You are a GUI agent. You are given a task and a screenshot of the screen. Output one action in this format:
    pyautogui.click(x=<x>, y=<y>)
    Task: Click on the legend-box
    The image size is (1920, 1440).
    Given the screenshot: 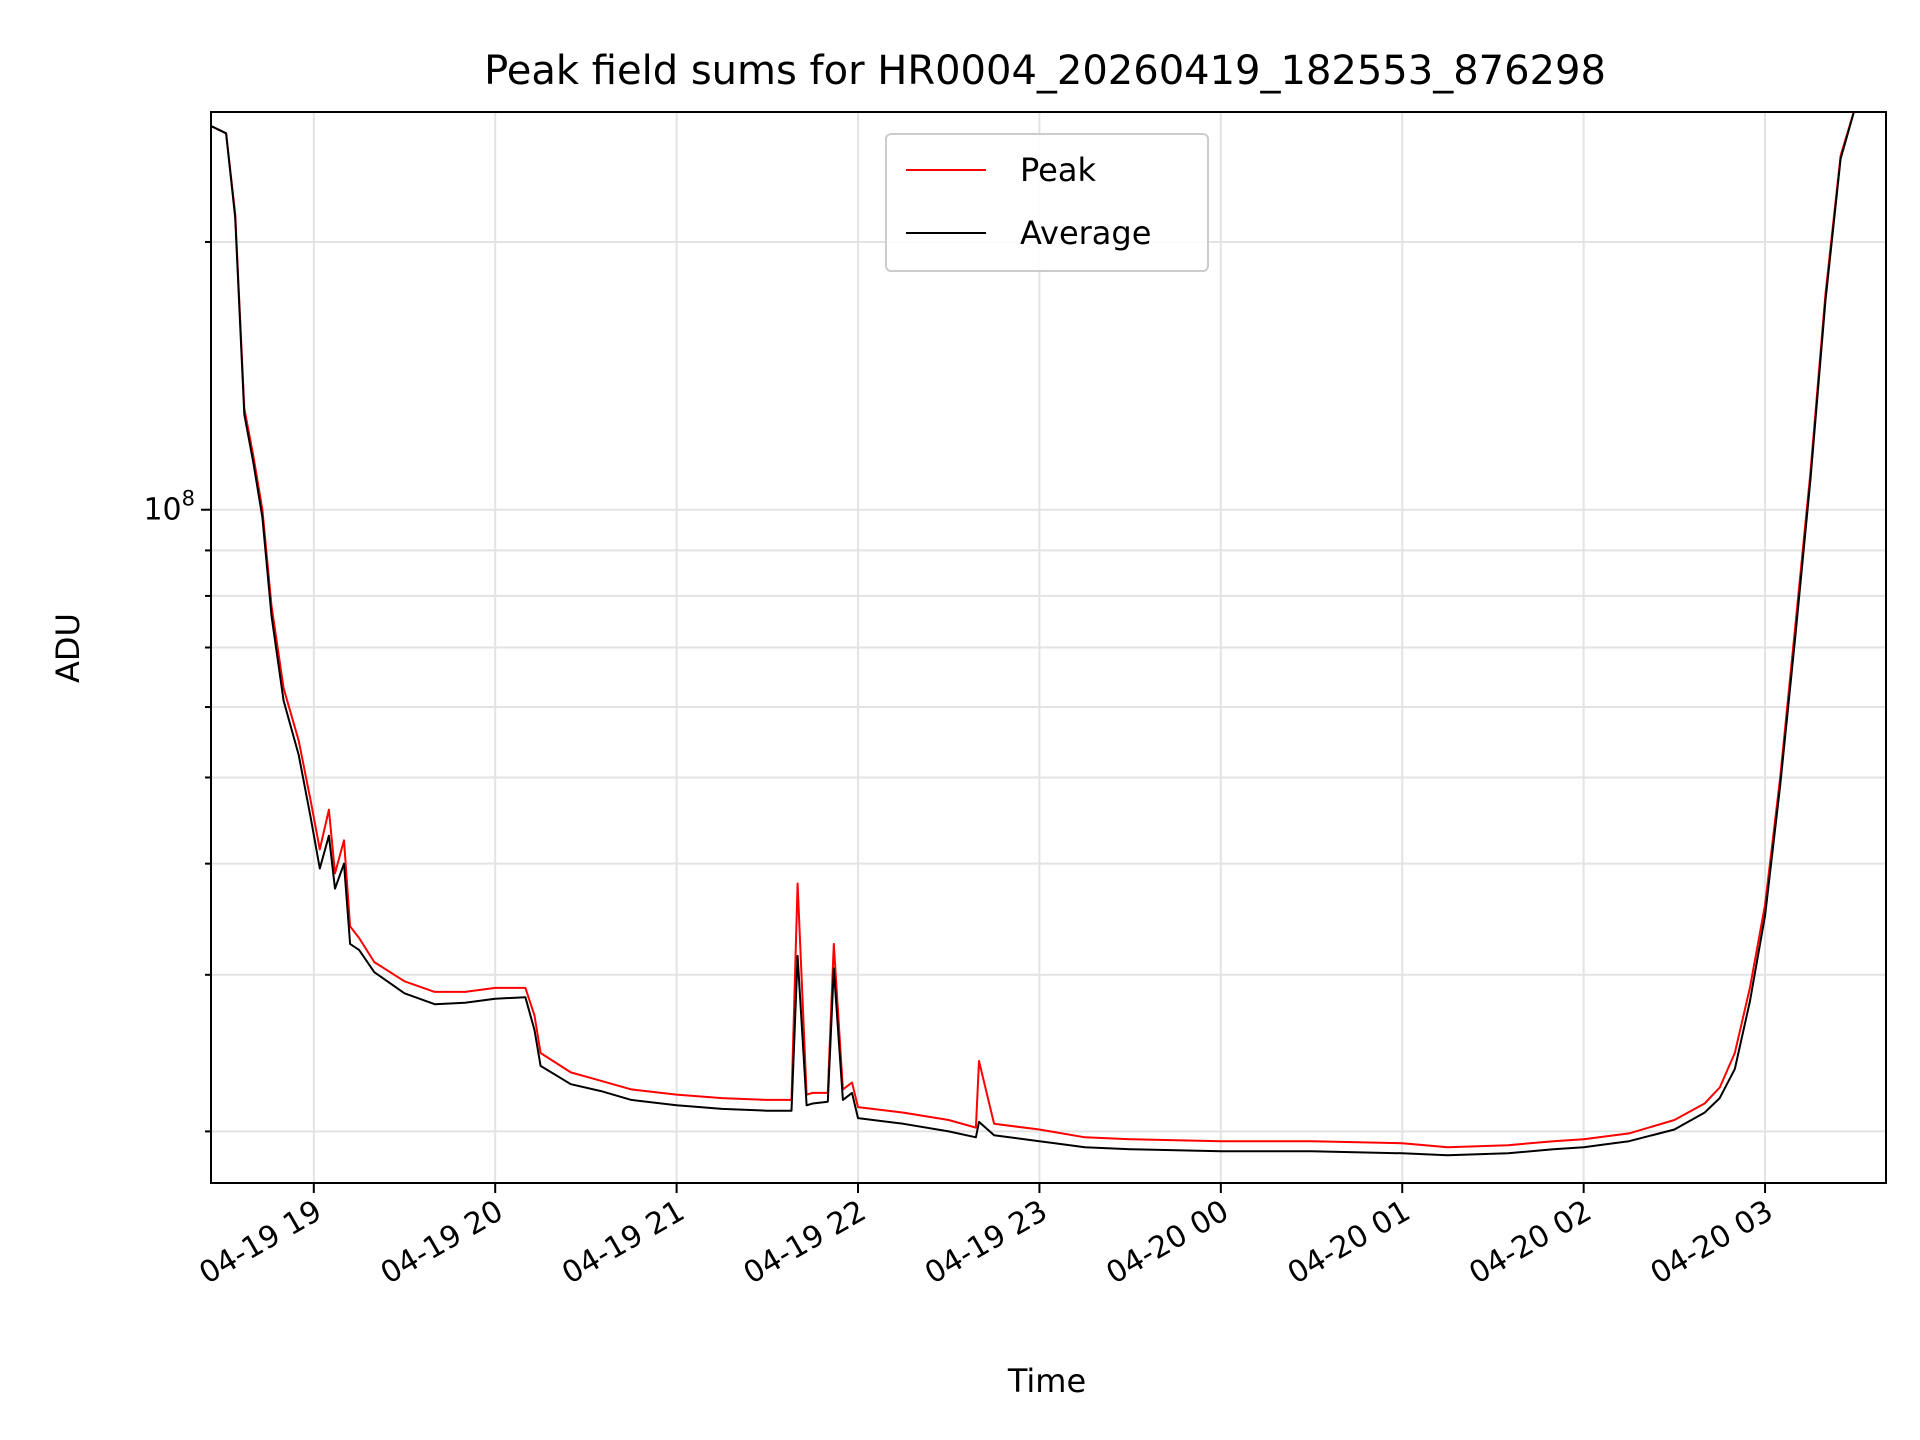 What is the action you would take?
    pyautogui.click(x=1047, y=202)
    